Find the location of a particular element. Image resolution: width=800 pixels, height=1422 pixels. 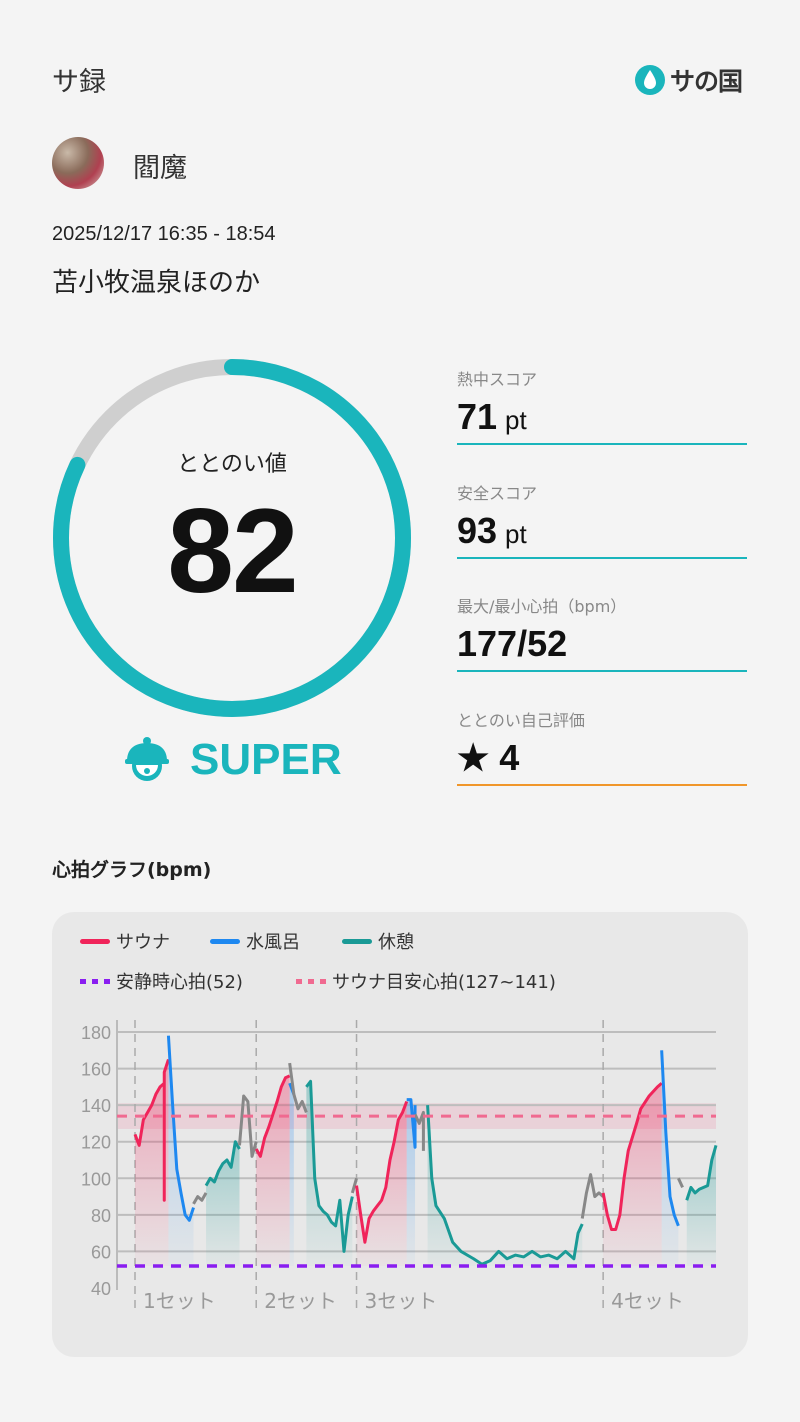

session-datetime: 2025/12/17 16:35 - 18:54 is located at coordinates (164, 234).